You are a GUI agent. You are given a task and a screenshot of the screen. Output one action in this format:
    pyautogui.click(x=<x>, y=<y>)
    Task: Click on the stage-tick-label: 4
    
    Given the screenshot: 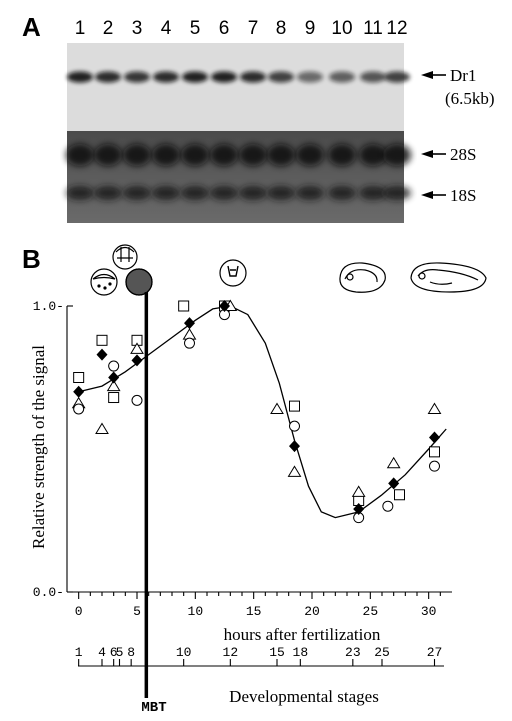 What is the action you would take?
    pyautogui.click(x=102, y=652)
    